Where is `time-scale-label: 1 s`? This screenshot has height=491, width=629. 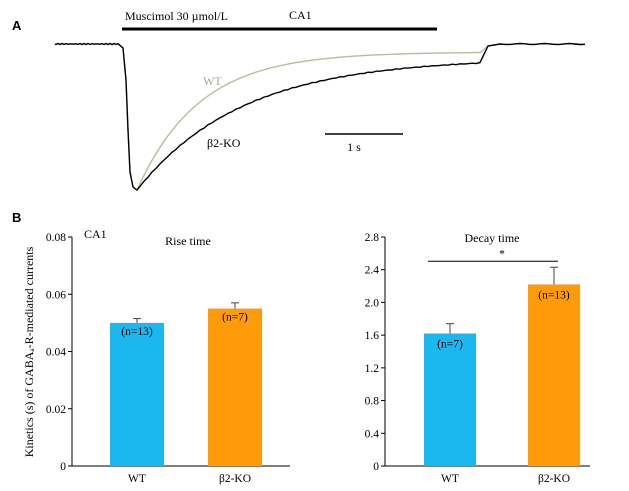
time-scale-label: 1 s is located at coordinates (354, 147).